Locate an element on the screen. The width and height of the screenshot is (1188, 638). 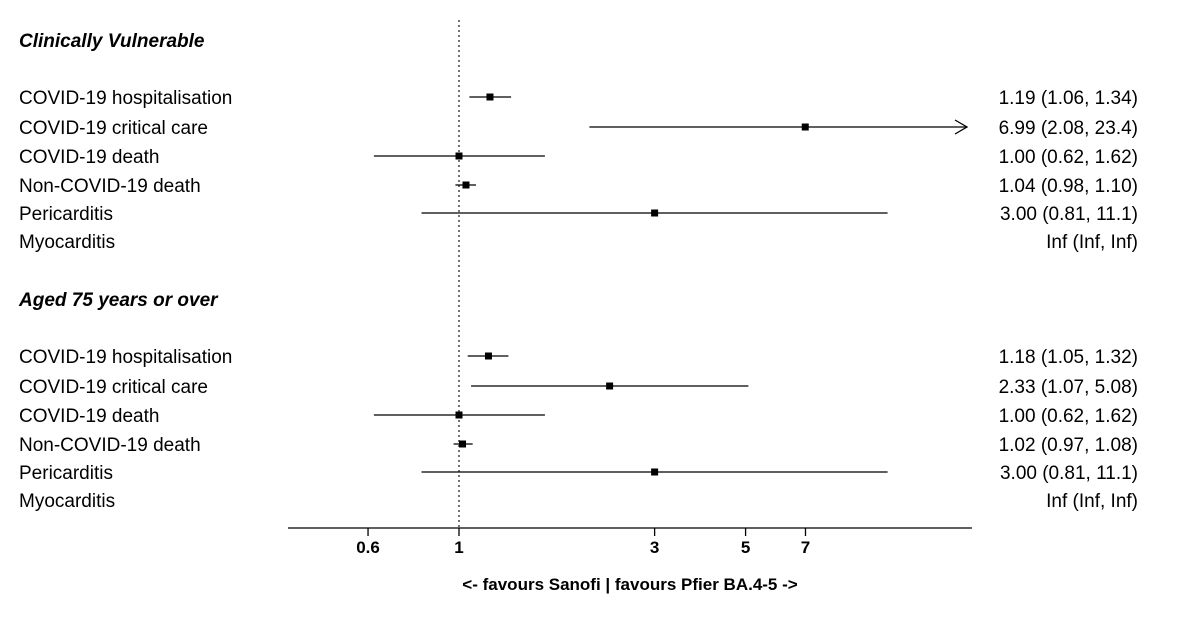
ci-arrow is located at coordinates (961, 127).